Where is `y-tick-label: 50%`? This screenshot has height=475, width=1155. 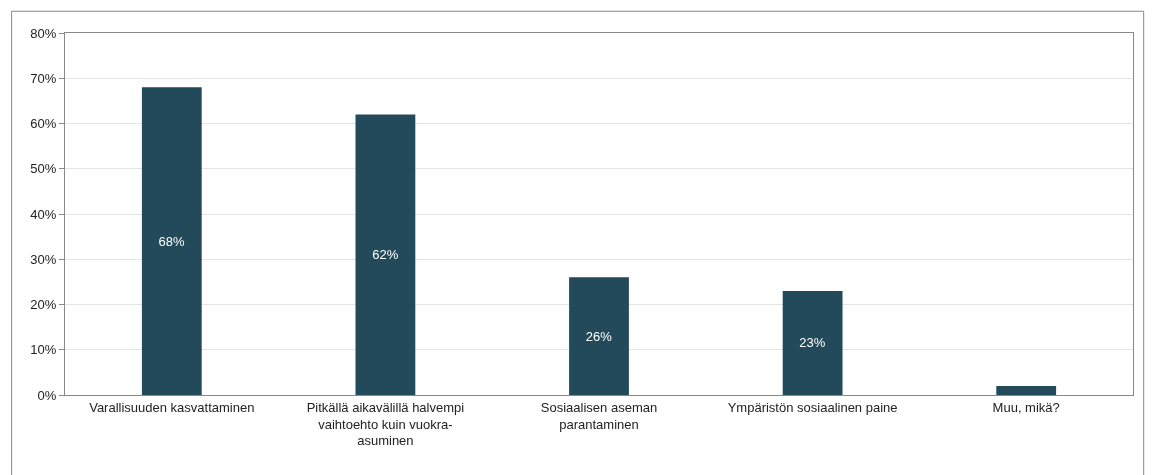 y-tick-label: 50% is located at coordinates (43, 169).